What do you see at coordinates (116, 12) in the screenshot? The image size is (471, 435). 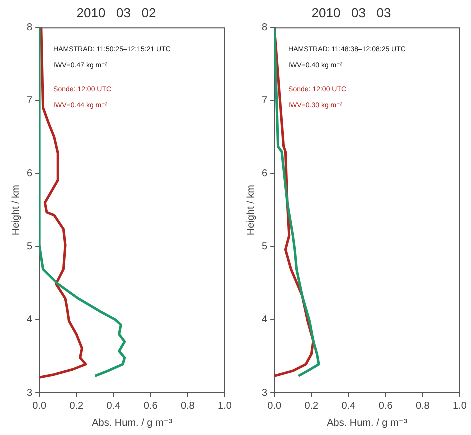 I see `chart-title: 2010 03 02` at bounding box center [116, 12].